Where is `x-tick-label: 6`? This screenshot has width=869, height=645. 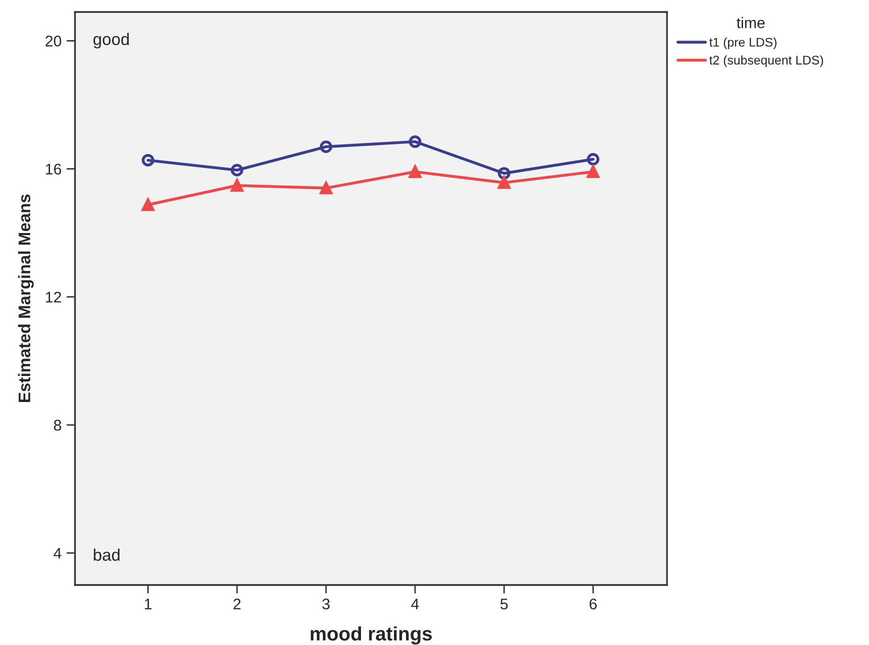 x-tick-label: 6 is located at coordinates (593, 604).